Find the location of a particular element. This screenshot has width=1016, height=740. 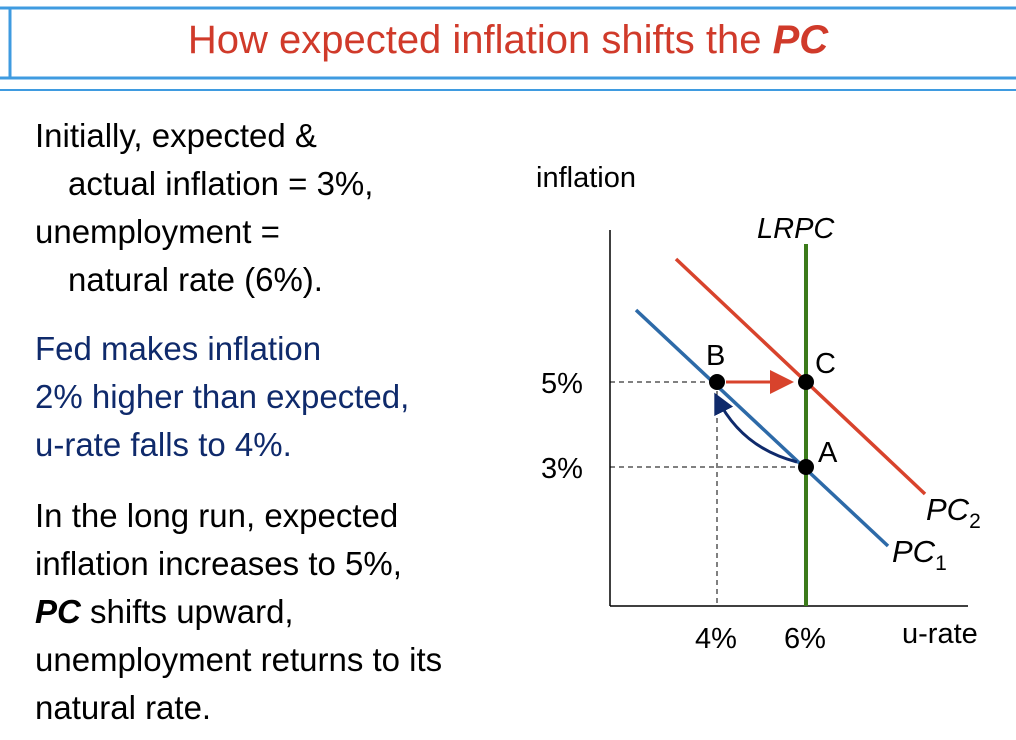

title-frame is located at coordinates (508, 48).